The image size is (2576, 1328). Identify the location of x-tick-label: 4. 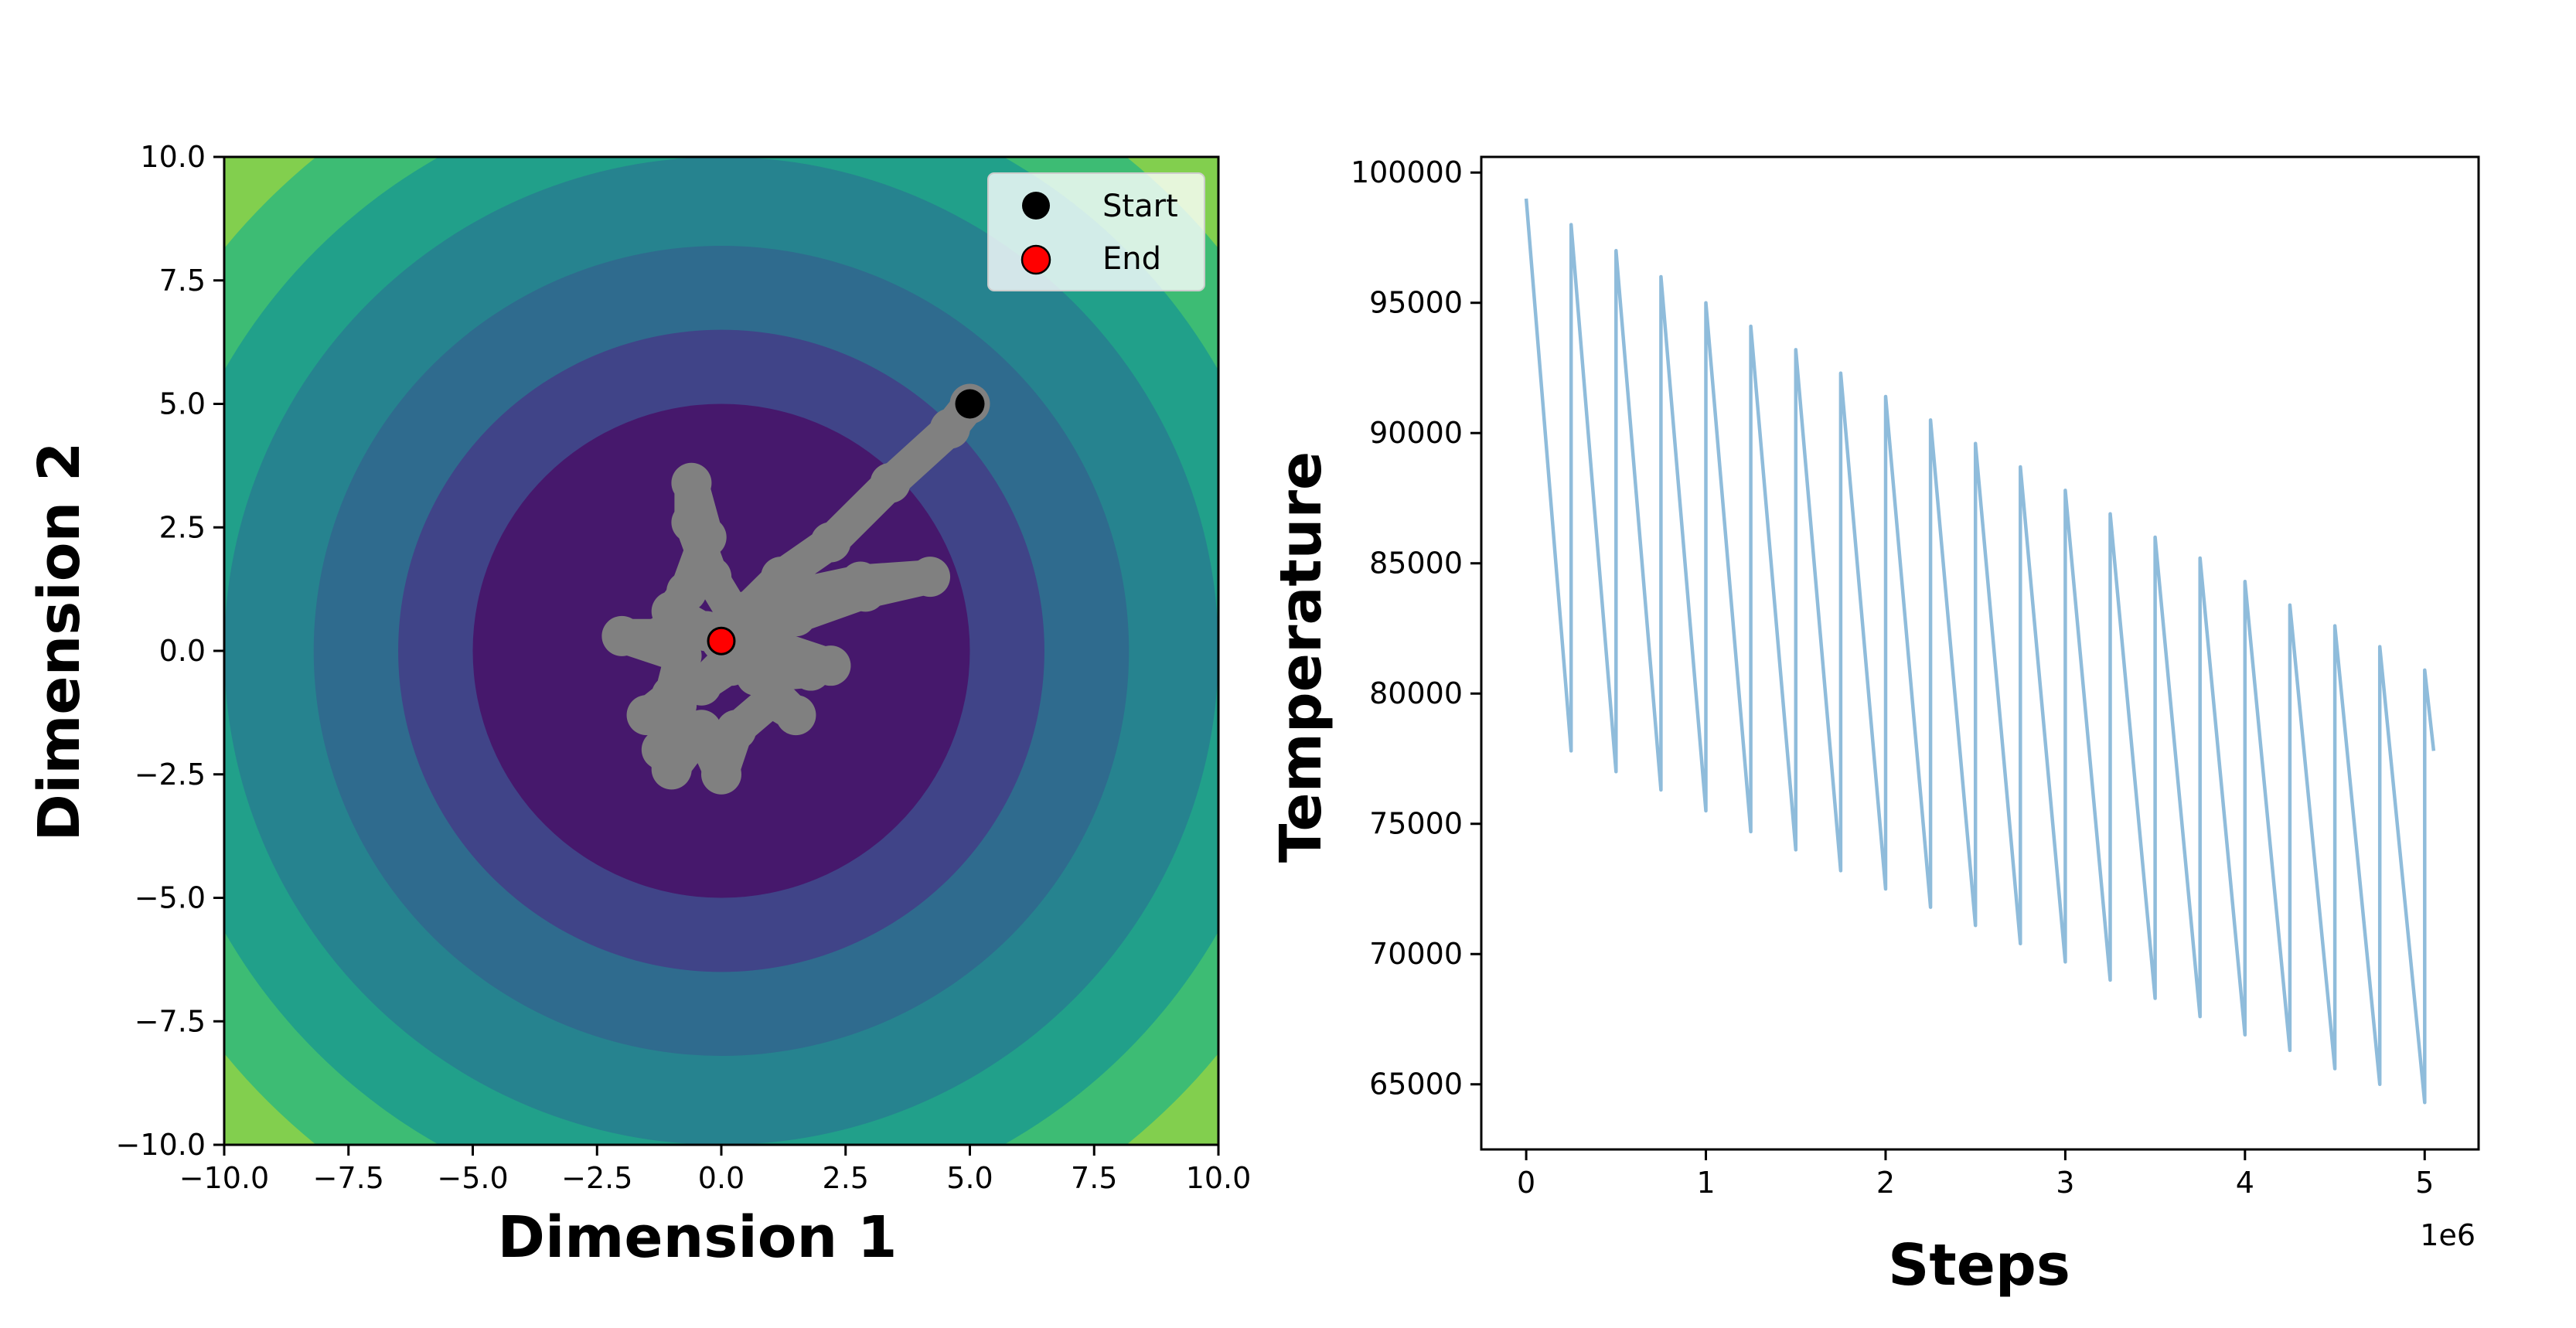
(2245, 1183).